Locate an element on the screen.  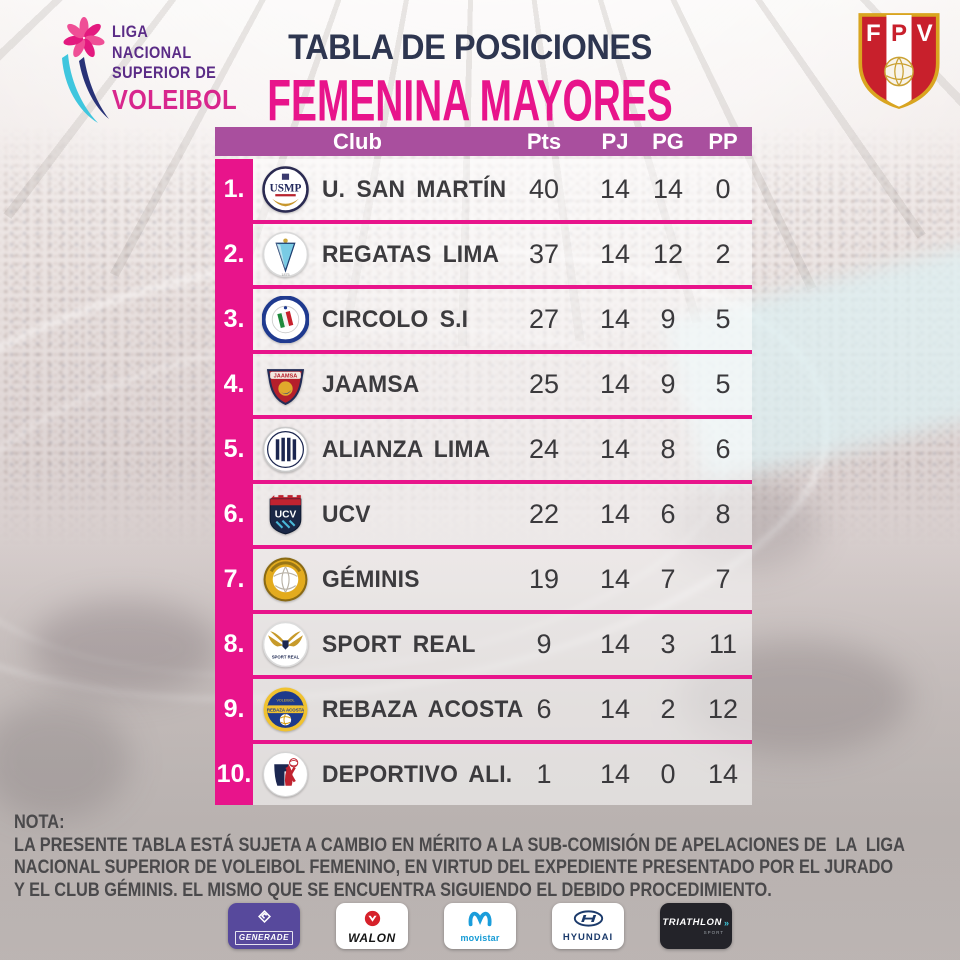
rebaza-club-logo-icon: VOLEIBOL REBAZA ACOSTA is located at coordinates (285, 709).